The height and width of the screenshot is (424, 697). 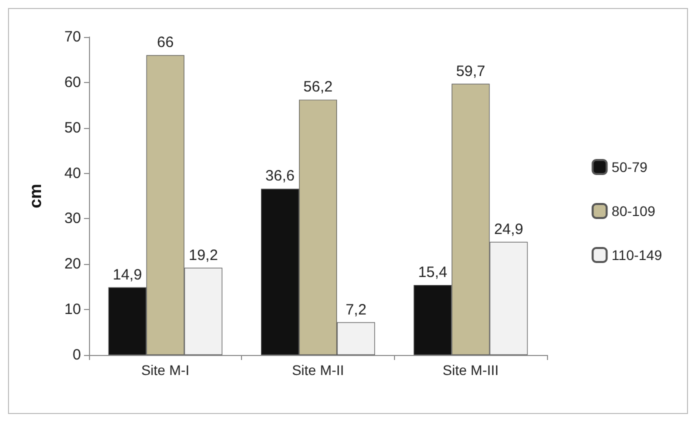 I want to click on data-label: 24,9, so click(x=509, y=229).